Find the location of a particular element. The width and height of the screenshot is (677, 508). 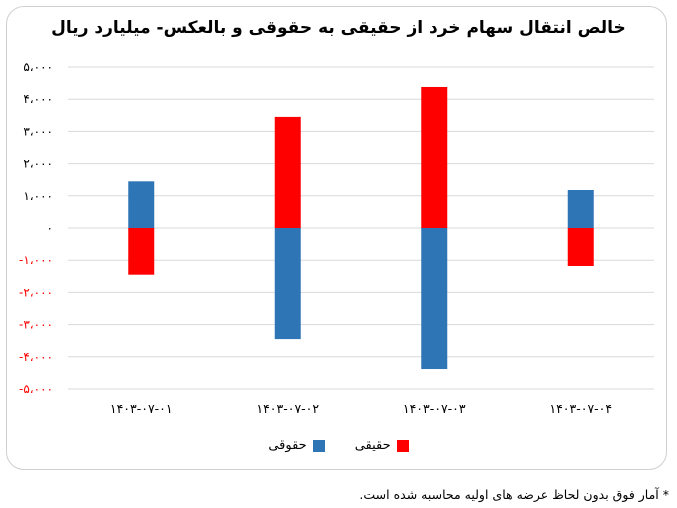

legend-label-haghighi: حقیقی is located at coordinates (372, 445).